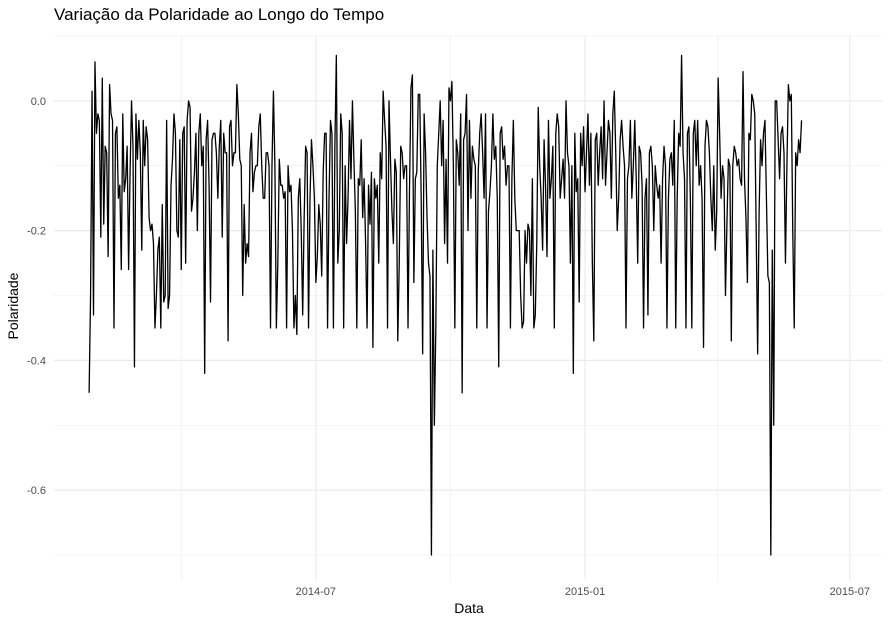 This screenshot has width=892, height=625. Describe the element at coordinates (469, 608) in the screenshot. I see `x-axis-title: Data` at that location.